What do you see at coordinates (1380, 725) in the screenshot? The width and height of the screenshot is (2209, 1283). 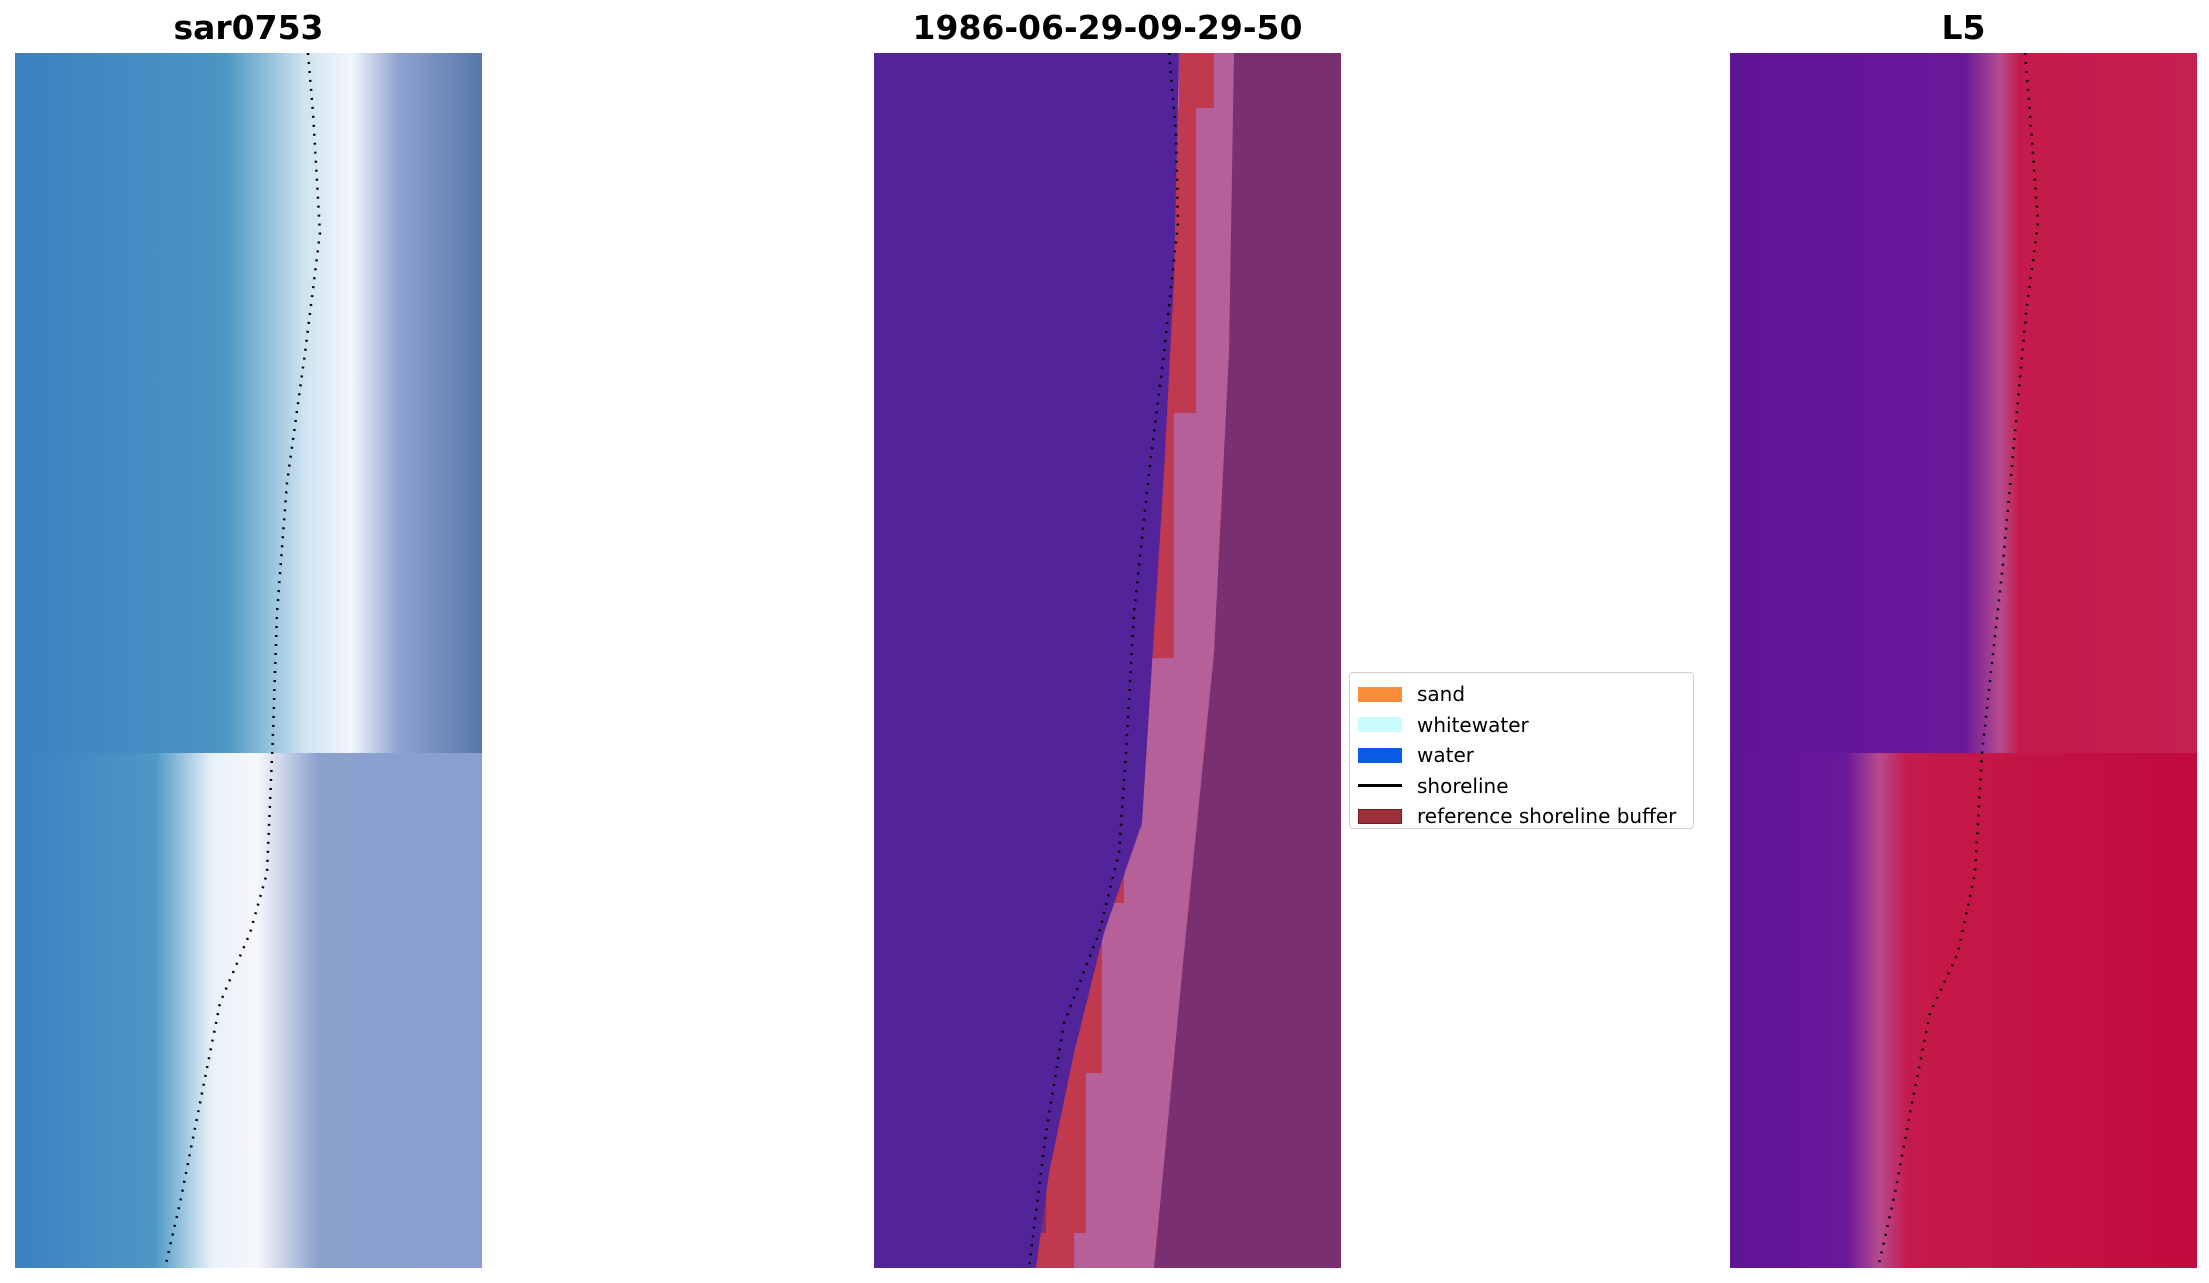 I see `whitewater-swatch` at bounding box center [1380, 725].